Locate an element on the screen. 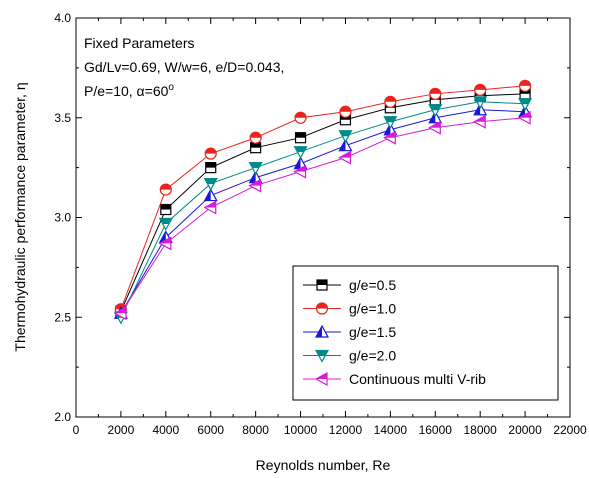  legend-marker-2-fill is located at coordinates (322, 306).